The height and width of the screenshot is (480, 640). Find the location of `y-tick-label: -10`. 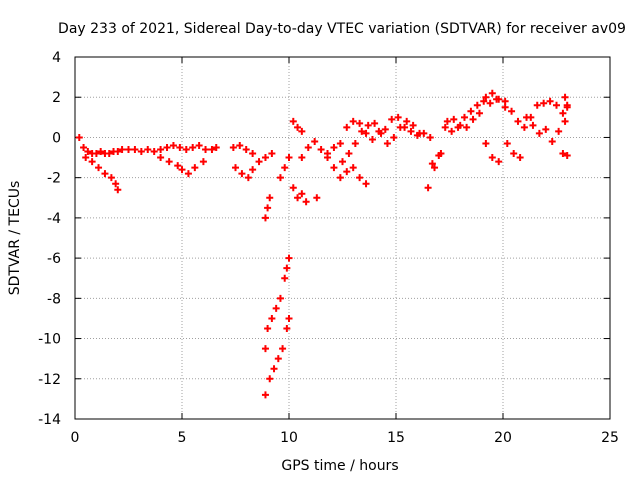

y-tick-label: -10 is located at coordinates (49, 340).